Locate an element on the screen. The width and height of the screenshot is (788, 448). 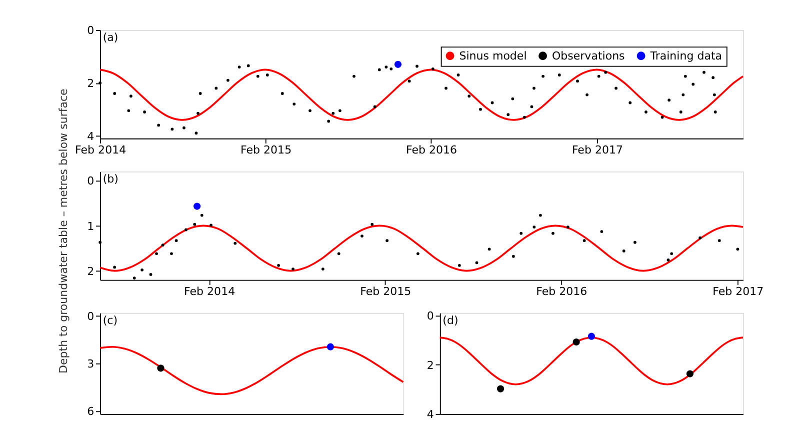
y-tick-label: 3 is located at coordinates (90, 364).